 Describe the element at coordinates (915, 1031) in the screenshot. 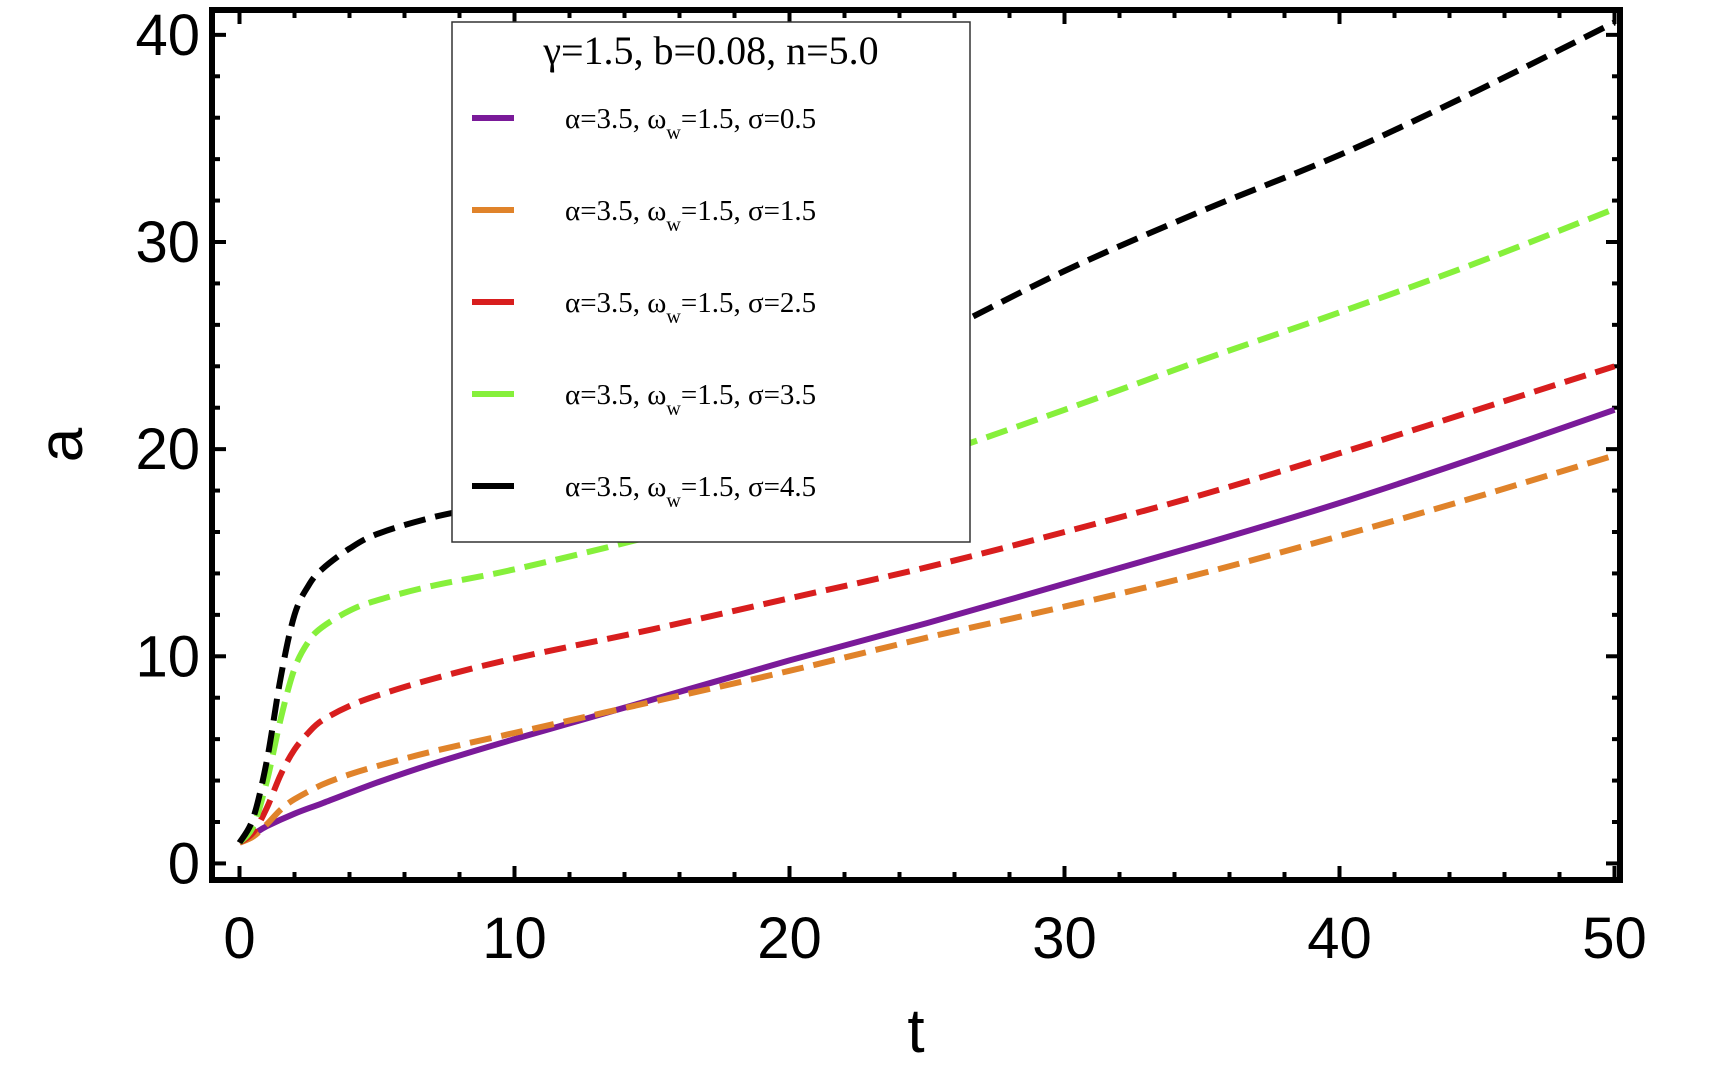

I see `x-axis-title: t` at that location.